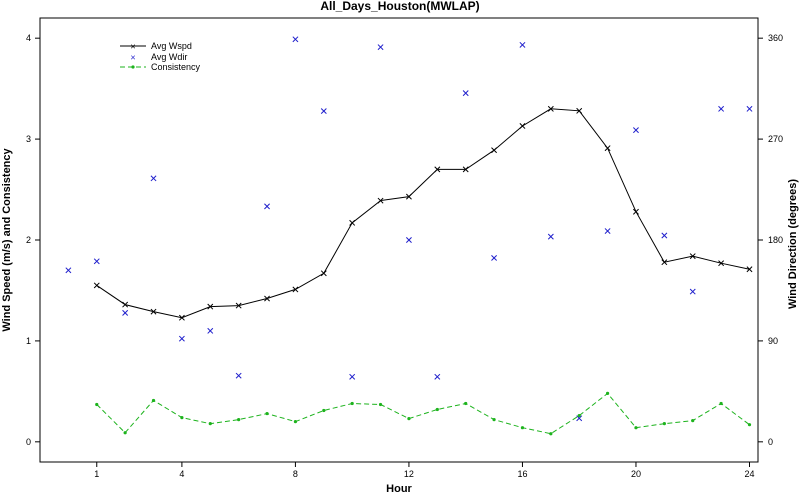 This screenshot has height=500, width=800. I want to click on x-axis-label: Hour, so click(399, 489).